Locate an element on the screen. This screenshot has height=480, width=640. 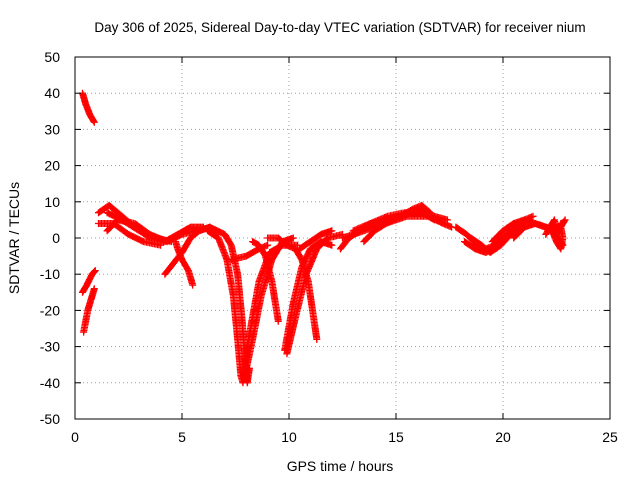
y-tick-label: 20 is located at coordinates (52, 166).